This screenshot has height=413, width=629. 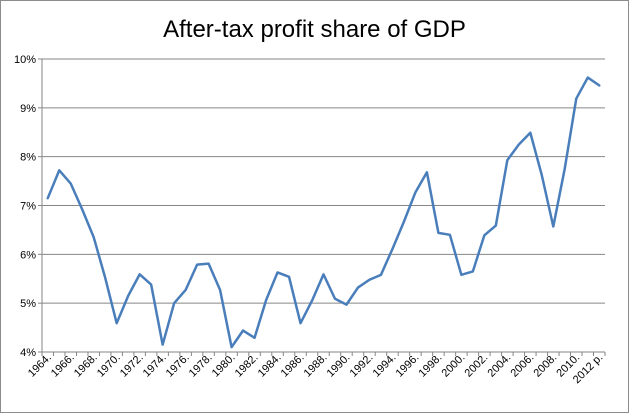 I want to click on y-tick-label: 8%, so click(x=28, y=158).